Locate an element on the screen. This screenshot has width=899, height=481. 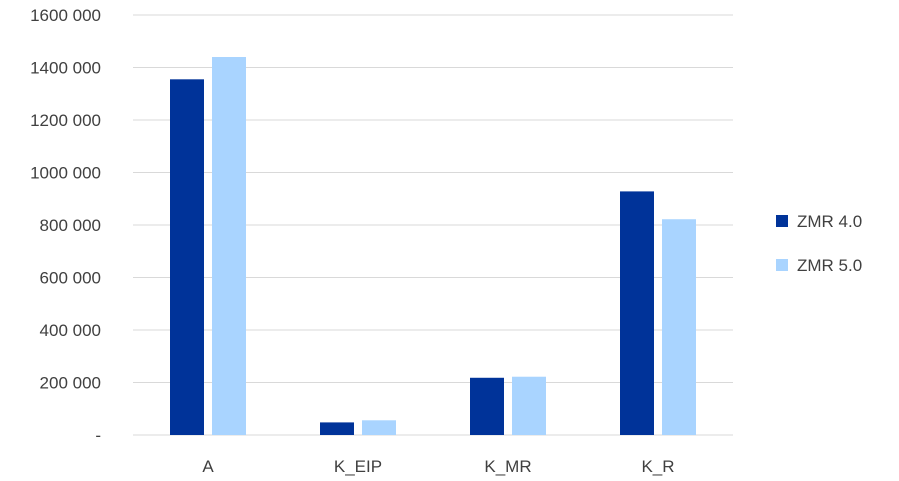
y-tick-label: 1600 000 is located at coordinates (65, 15).